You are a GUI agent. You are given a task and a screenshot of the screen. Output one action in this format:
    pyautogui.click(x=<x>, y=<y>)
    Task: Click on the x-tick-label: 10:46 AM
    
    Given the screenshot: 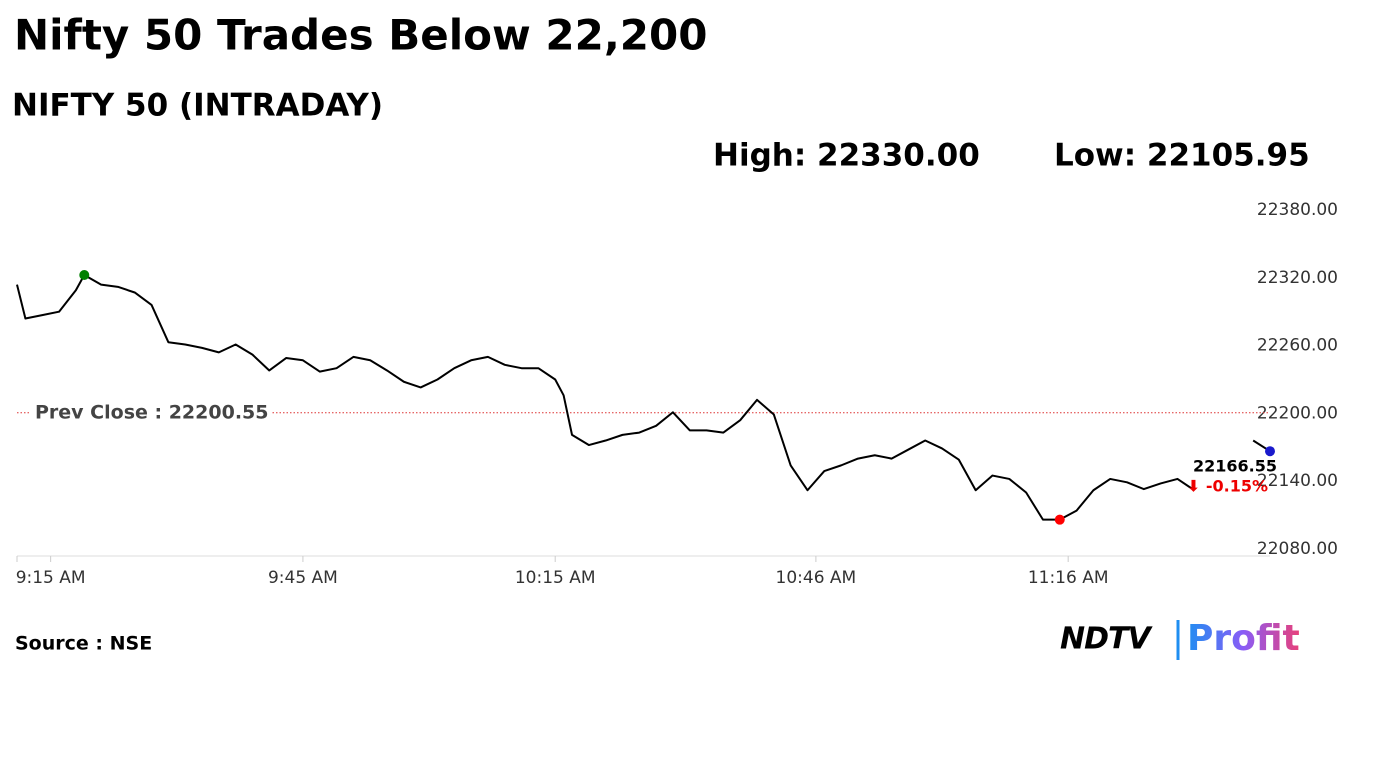 What is the action you would take?
    pyautogui.click(x=816, y=578)
    